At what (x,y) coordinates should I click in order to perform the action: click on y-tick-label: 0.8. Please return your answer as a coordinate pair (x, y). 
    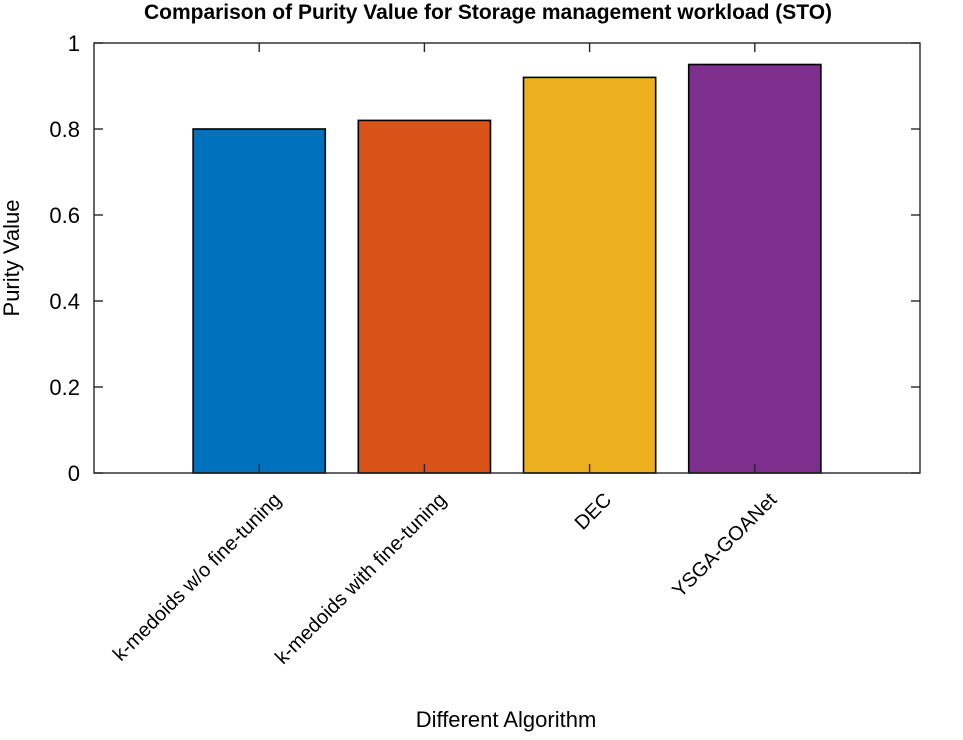
    Looking at the image, I should click on (64, 129).